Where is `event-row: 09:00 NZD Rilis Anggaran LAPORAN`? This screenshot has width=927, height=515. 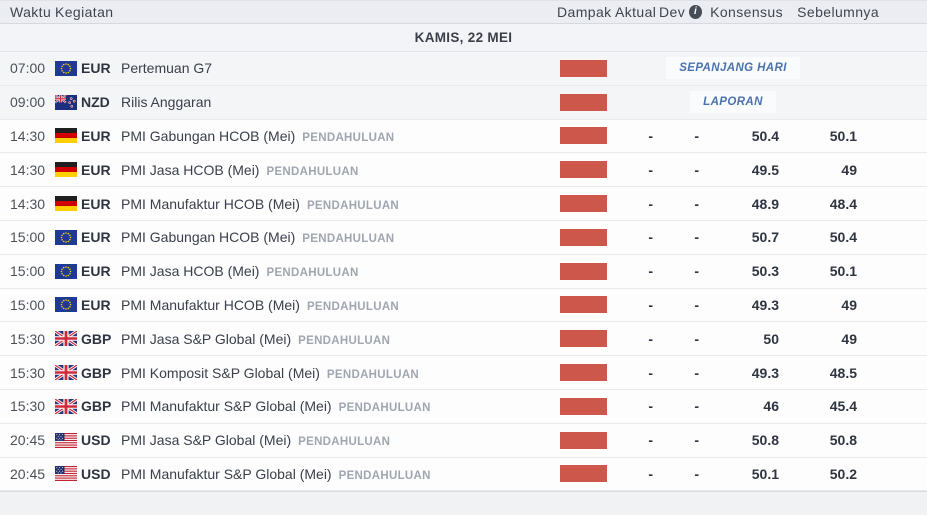 event-row: 09:00 NZD Rilis Anggaran LAPORAN is located at coordinates (463, 102).